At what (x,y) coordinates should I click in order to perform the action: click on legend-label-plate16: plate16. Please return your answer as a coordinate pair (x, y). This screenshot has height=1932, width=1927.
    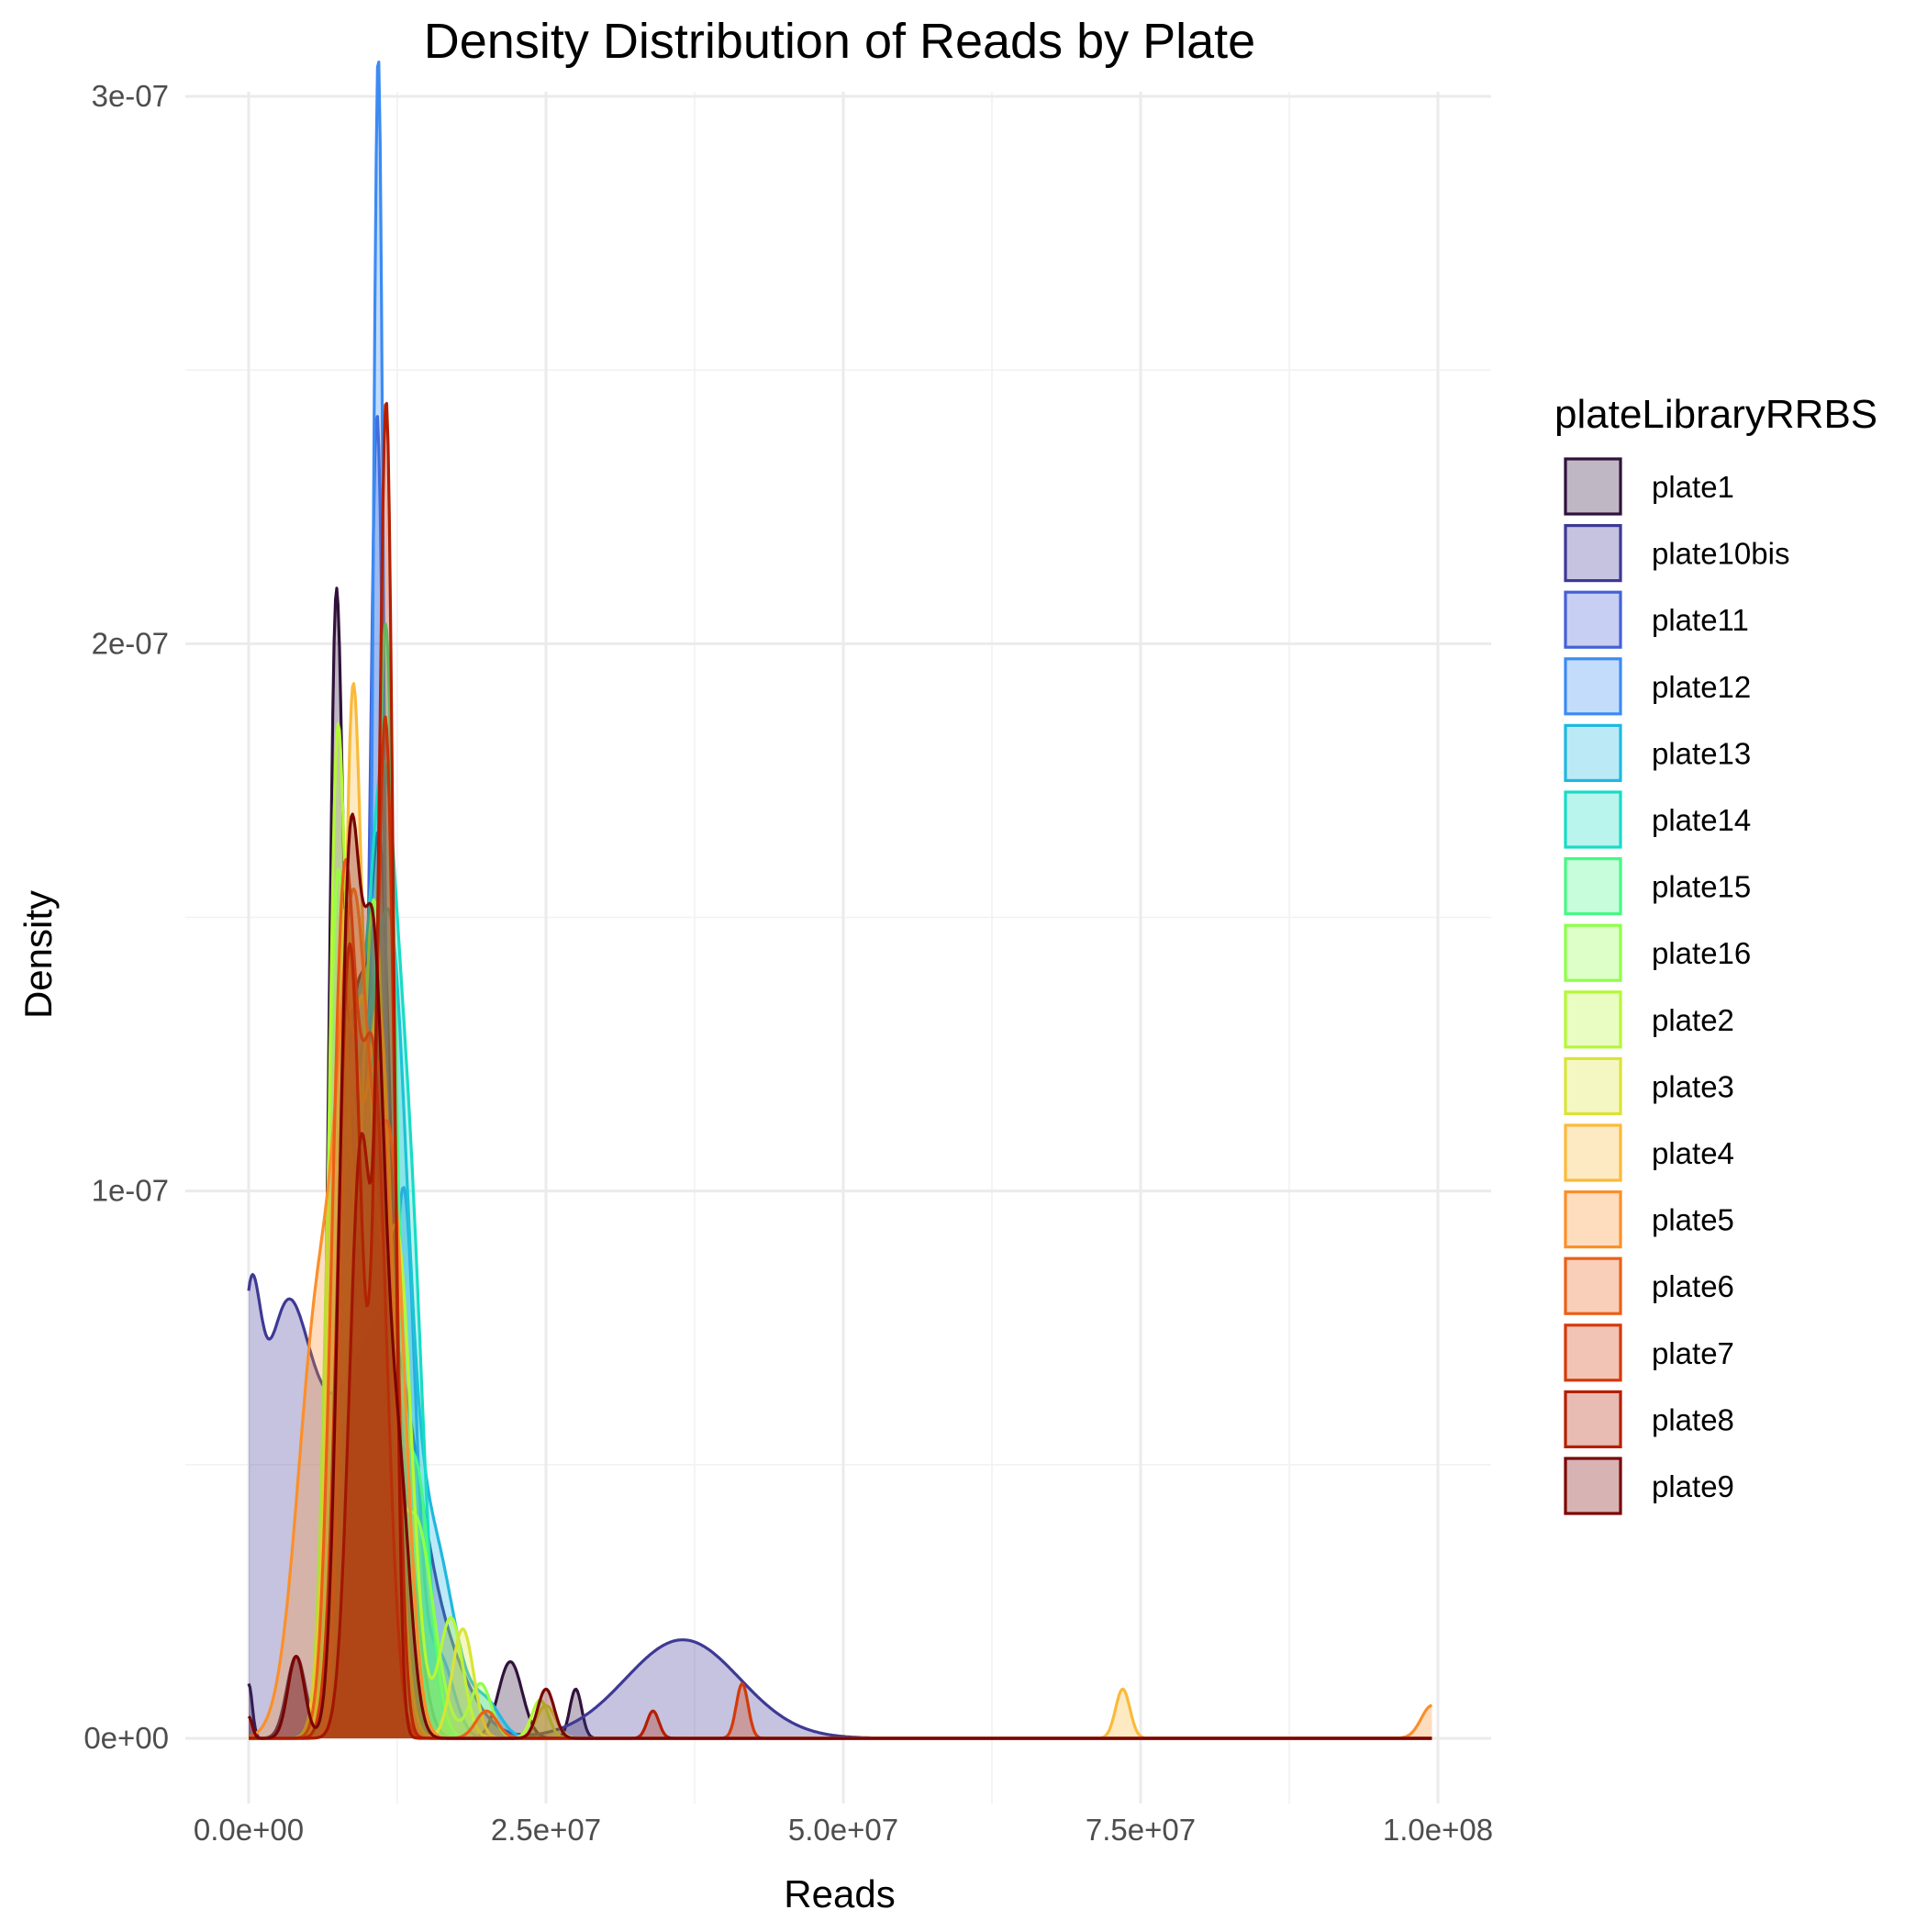
    Looking at the image, I should click on (1701, 953).